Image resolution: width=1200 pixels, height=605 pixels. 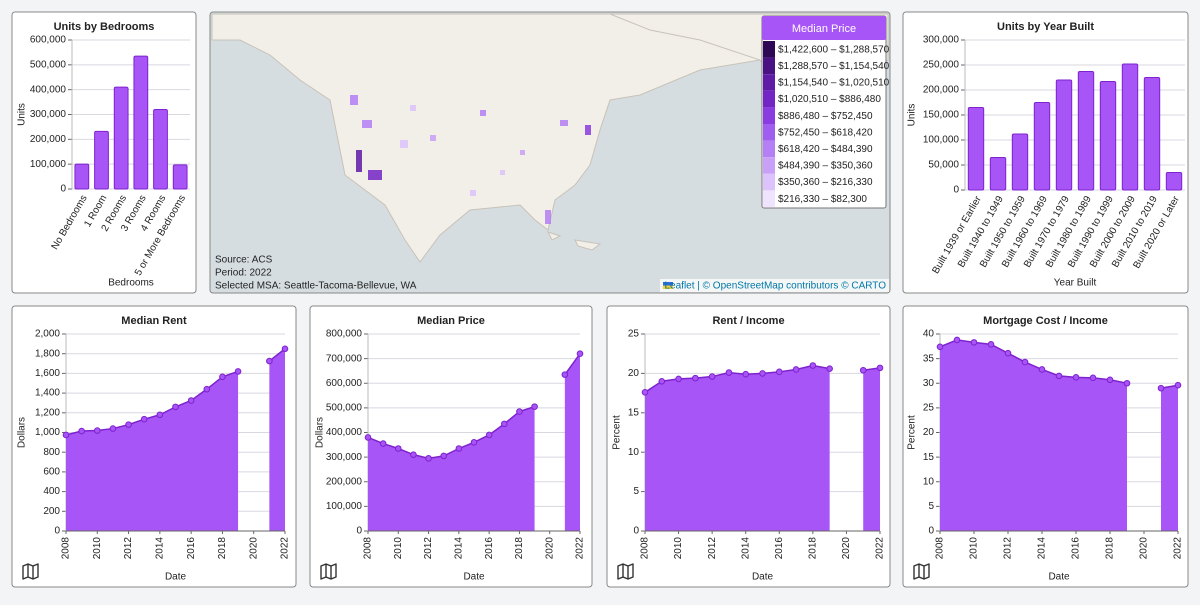 I want to click on y-tick-label: 20, so click(x=634, y=373).